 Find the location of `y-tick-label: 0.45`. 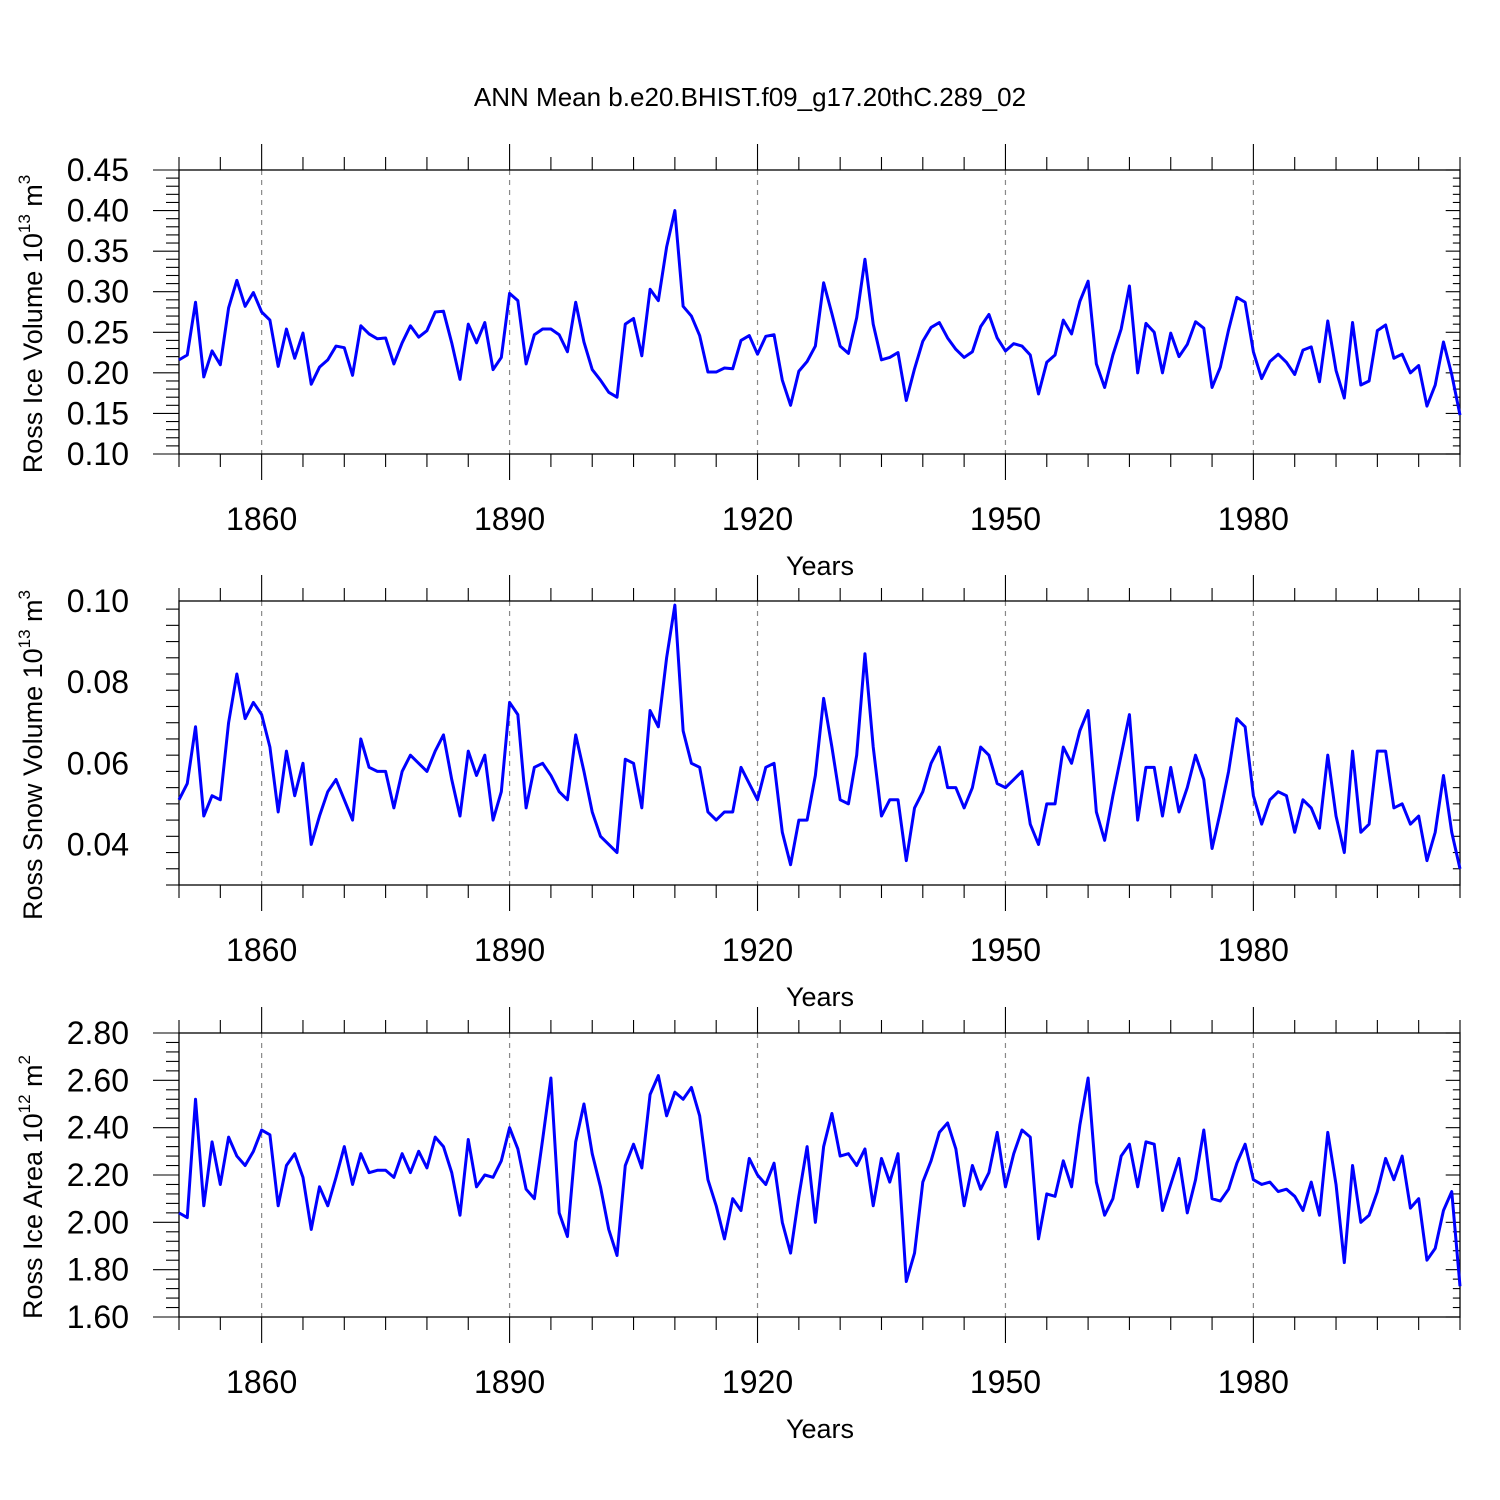

y-tick-label: 0.45 is located at coordinates (98, 170).